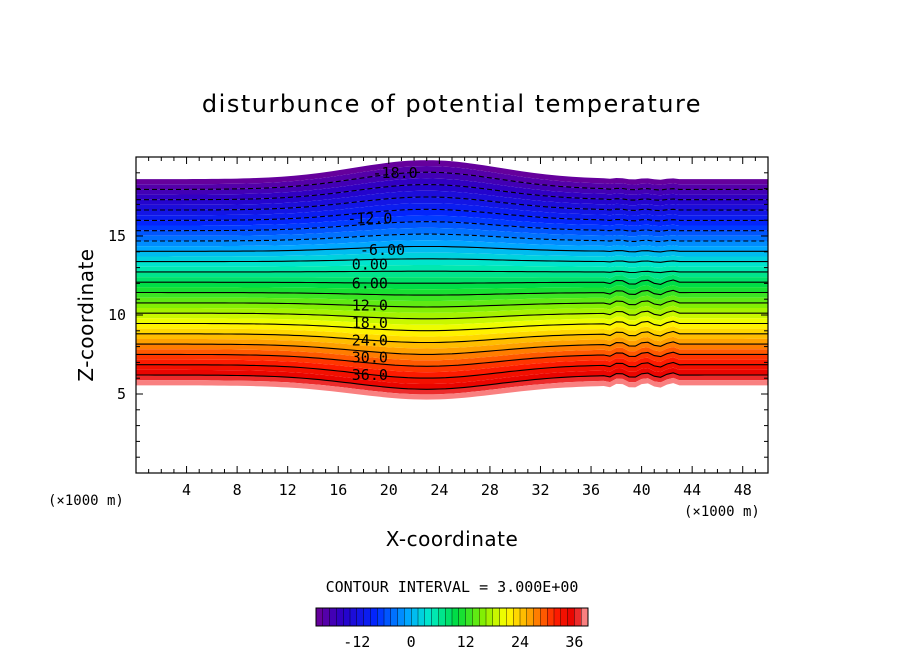 The width and height of the screenshot is (904, 654). I want to click on contour-label: -6.00, so click(382, 250).